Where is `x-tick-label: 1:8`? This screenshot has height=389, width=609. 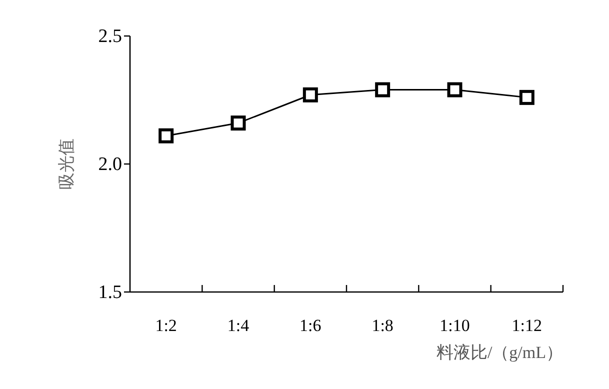
x-tick-label: 1:8 is located at coordinates (383, 325).